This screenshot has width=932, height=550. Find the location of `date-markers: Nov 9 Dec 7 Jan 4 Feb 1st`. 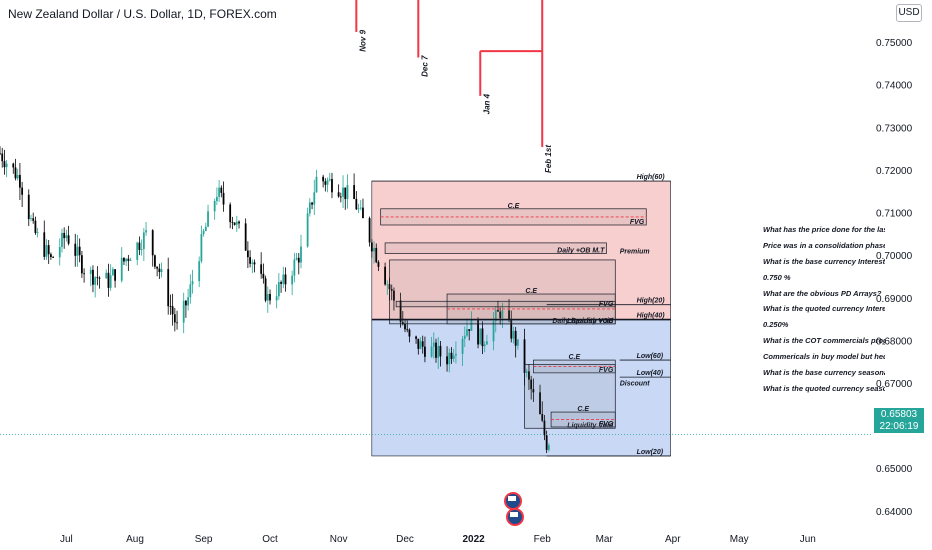

date-markers: Nov 9 Dec 7 Jan 4 Feb 1st is located at coordinates (454, 86).